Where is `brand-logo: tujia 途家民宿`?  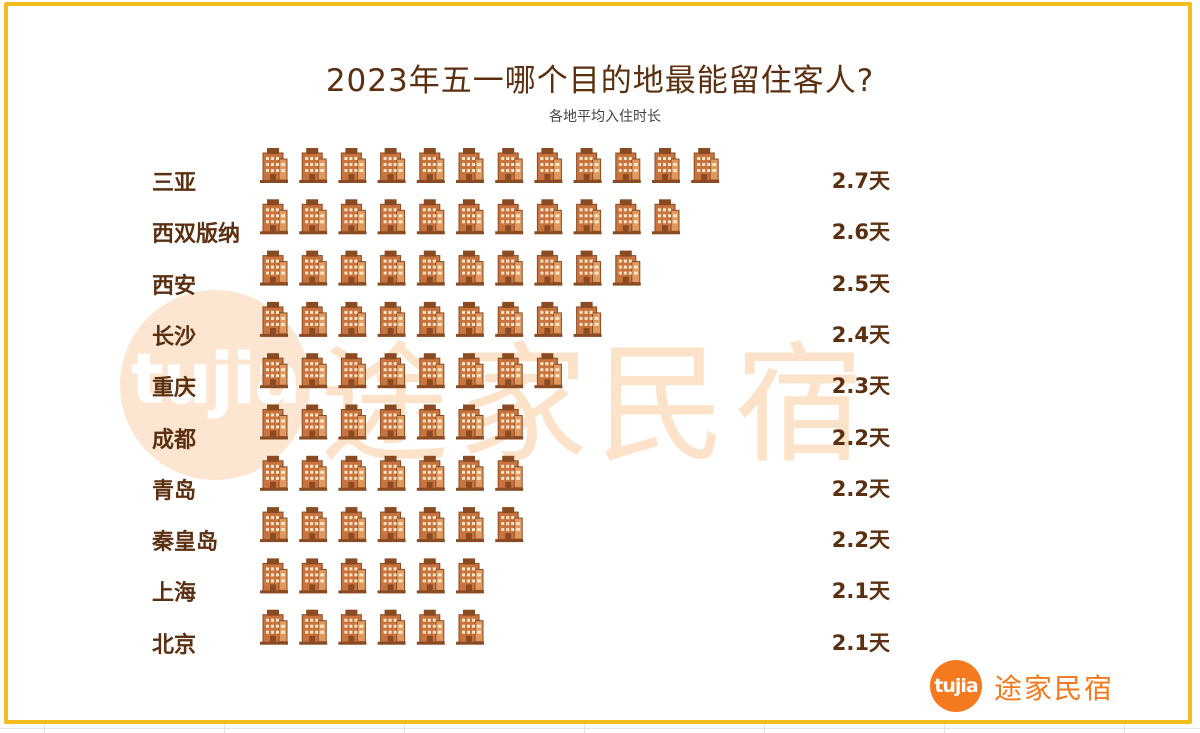 brand-logo: tujia 途家民宿 is located at coordinates (1035, 686).